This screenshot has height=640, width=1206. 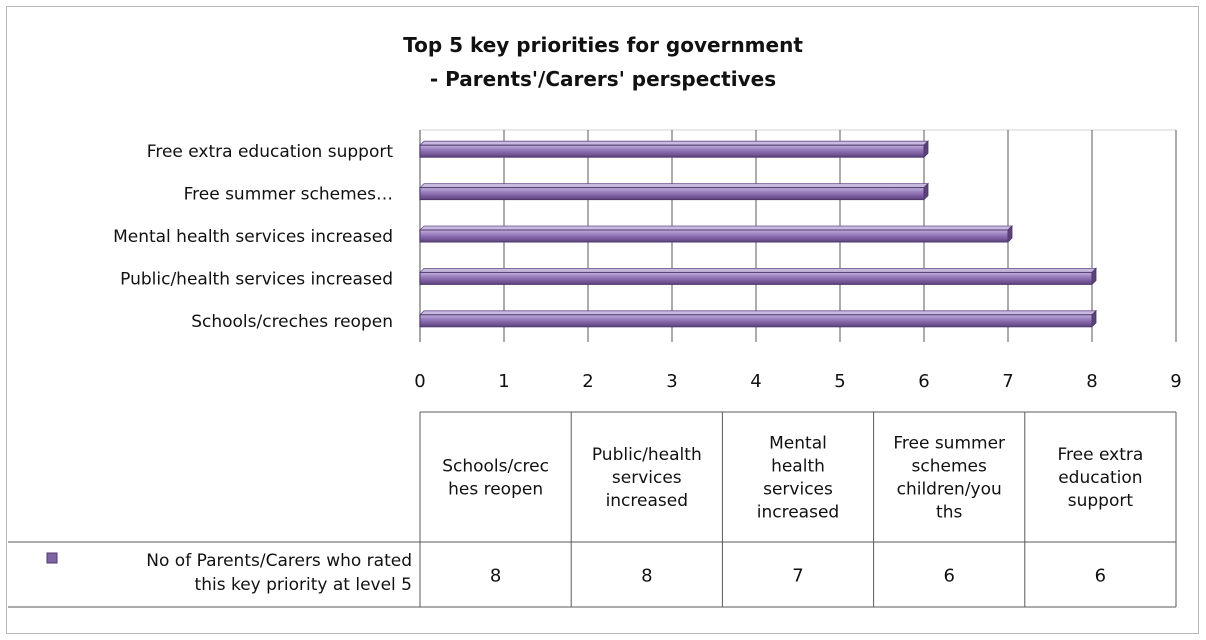 I want to click on x-tick-label: 1, so click(x=503, y=381).